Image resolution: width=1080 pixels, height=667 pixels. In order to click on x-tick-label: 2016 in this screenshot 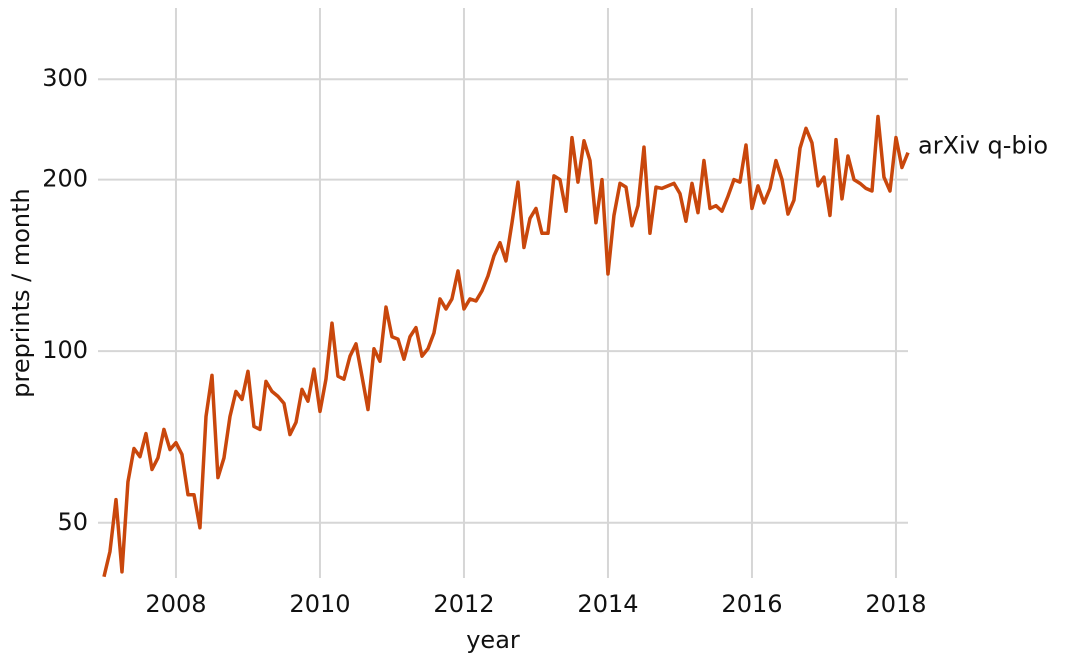, I will do `click(751, 604)`.